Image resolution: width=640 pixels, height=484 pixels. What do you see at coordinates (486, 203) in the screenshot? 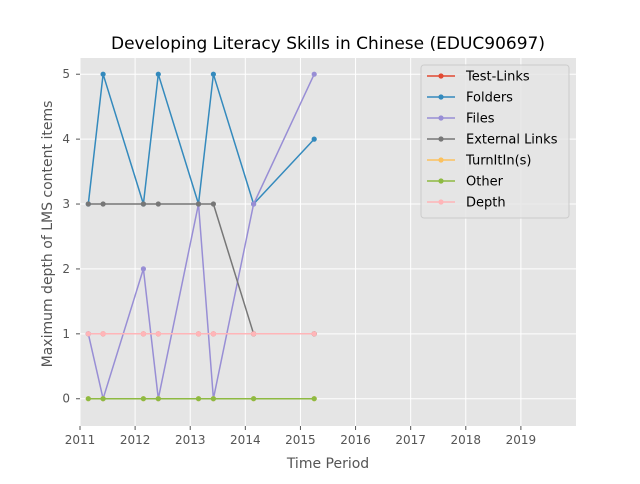
I see `legend-label-depth: Depth` at bounding box center [486, 203].